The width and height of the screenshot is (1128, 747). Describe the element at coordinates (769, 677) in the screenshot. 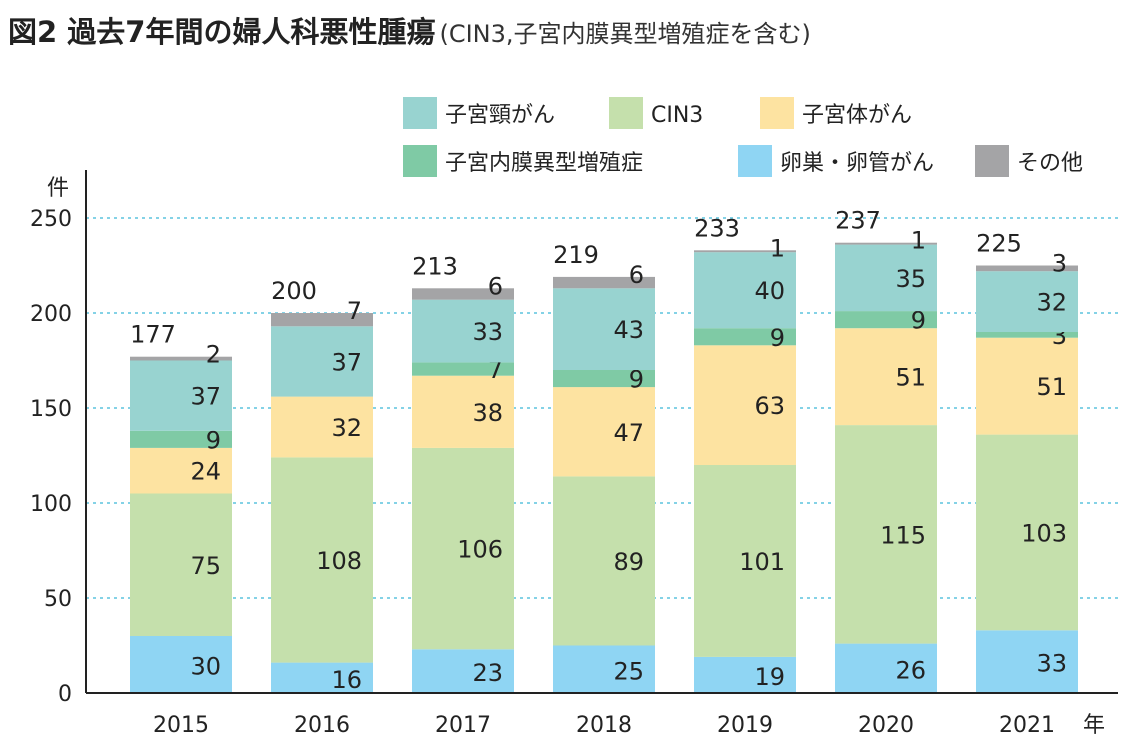

I see `data-label: 19` at that location.